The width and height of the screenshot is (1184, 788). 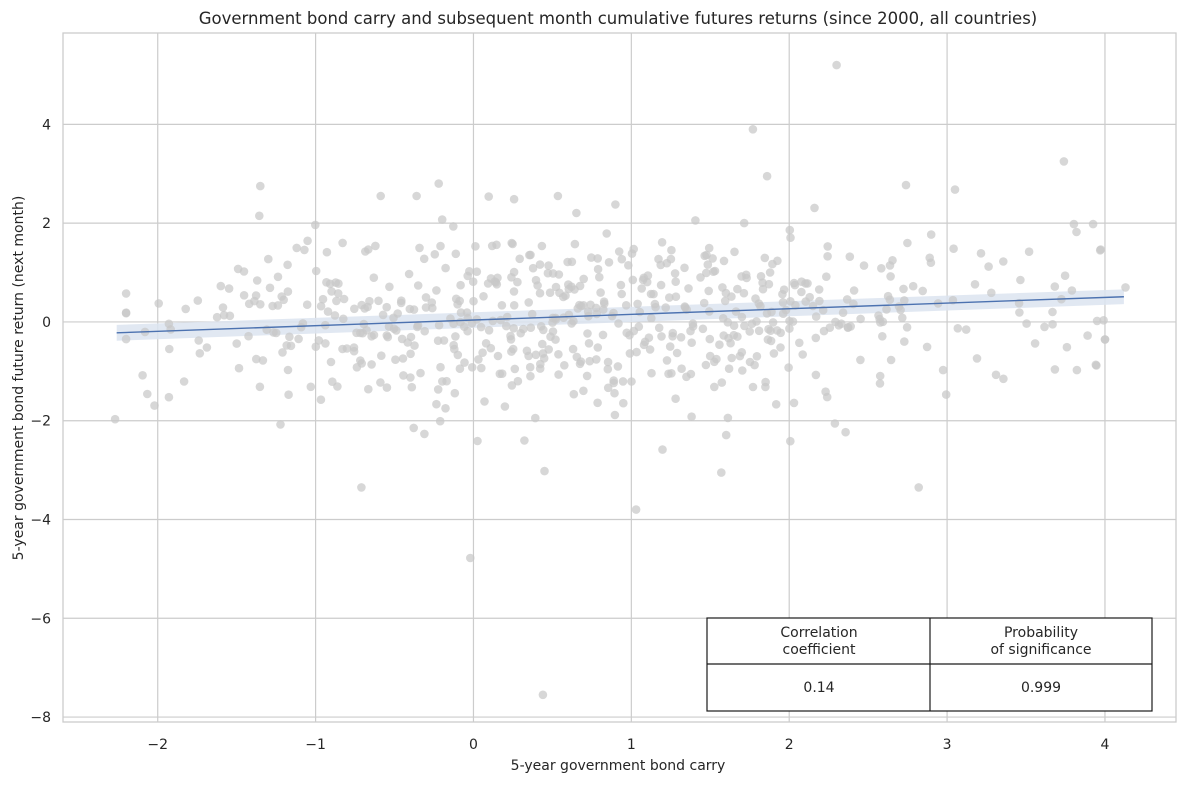 What do you see at coordinates (628, 745) in the screenshot?
I see `x-tick-labels: −2 −1 0 1 2 3 4` at bounding box center [628, 745].